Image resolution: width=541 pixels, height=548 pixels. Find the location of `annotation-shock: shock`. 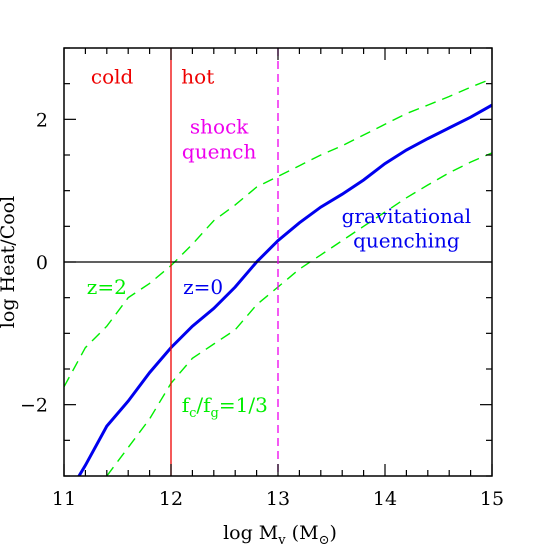

annotation-shock: shock is located at coordinates (219, 127).